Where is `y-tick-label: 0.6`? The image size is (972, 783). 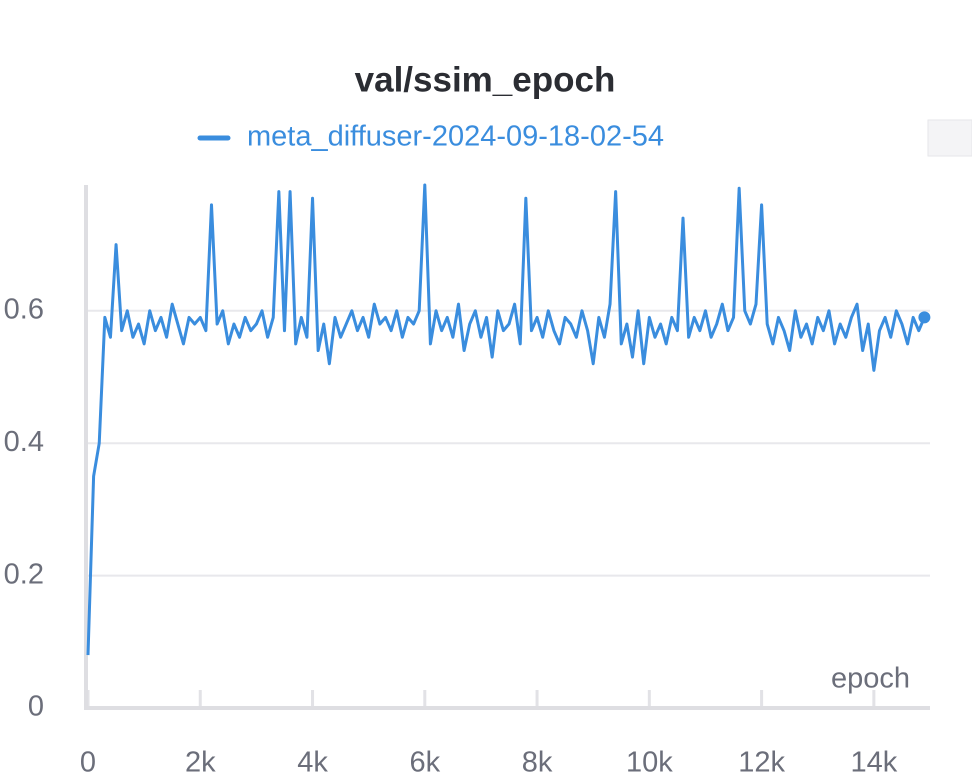
y-tick-label: 0.6 is located at coordinates (24, 309).